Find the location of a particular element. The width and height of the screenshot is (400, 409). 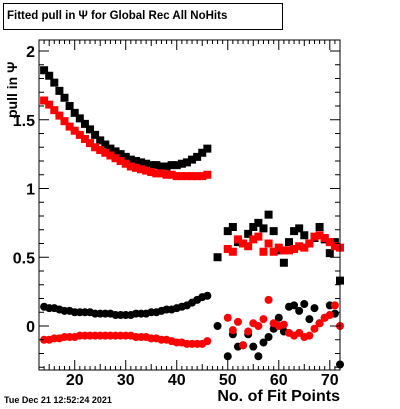

y-tick-label: 1.5 is located at coordinates (24, 121).